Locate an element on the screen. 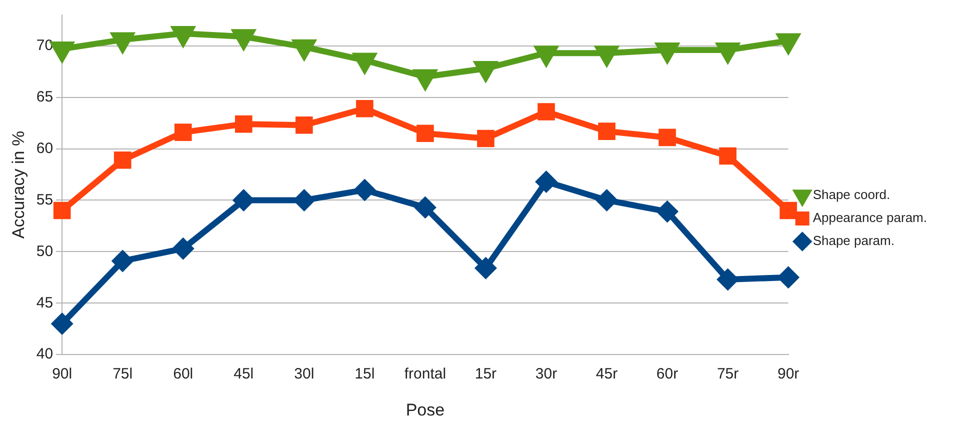  x-tick-label: 75l is located at coordinates (122, 374).